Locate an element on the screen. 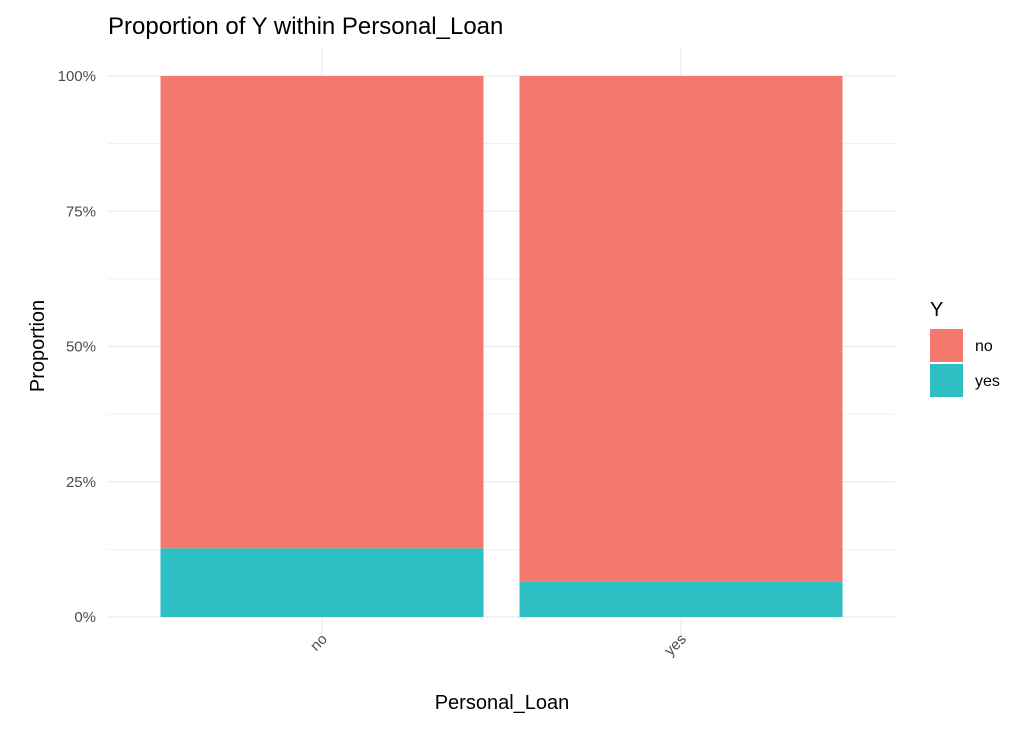 The height and width of the screenshot is (739, 1027). y-tick-label: 0% is located at coordinates (85, 617).